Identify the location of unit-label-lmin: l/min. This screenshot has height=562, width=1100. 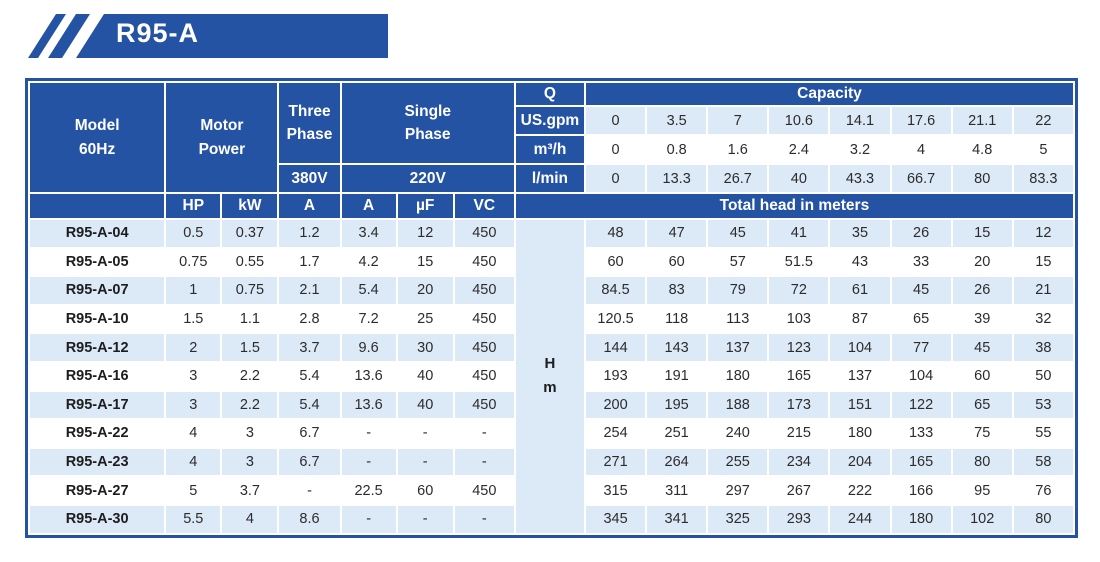
(549, 178).